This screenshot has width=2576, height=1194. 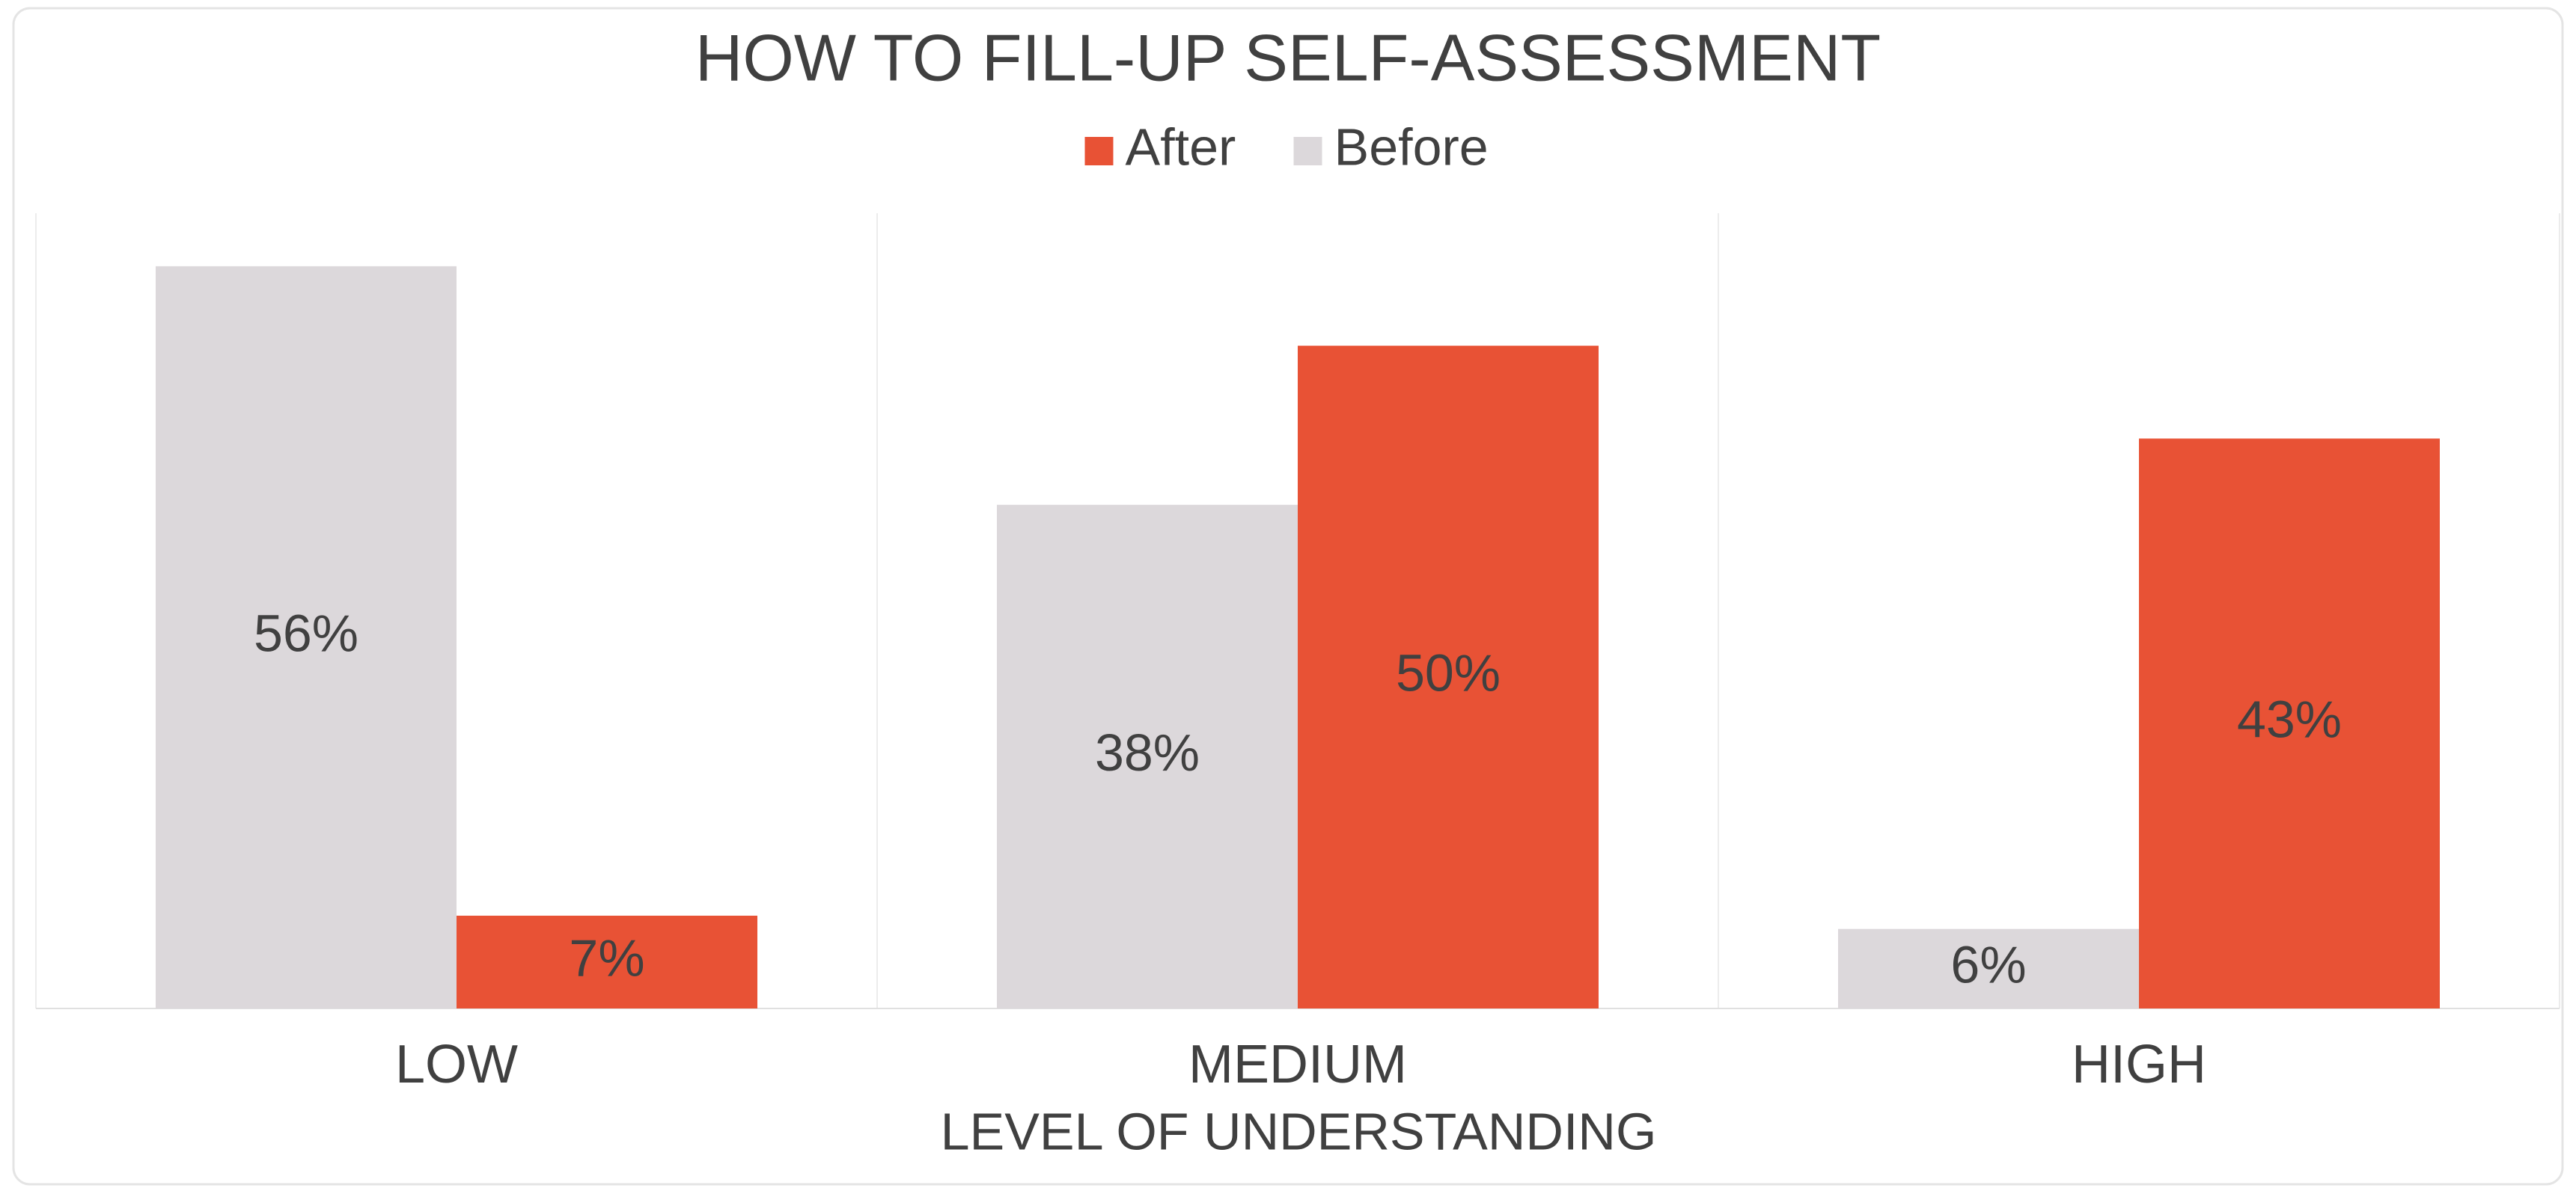 I want to click on data-label: 56%, so click(x=306, y=633).